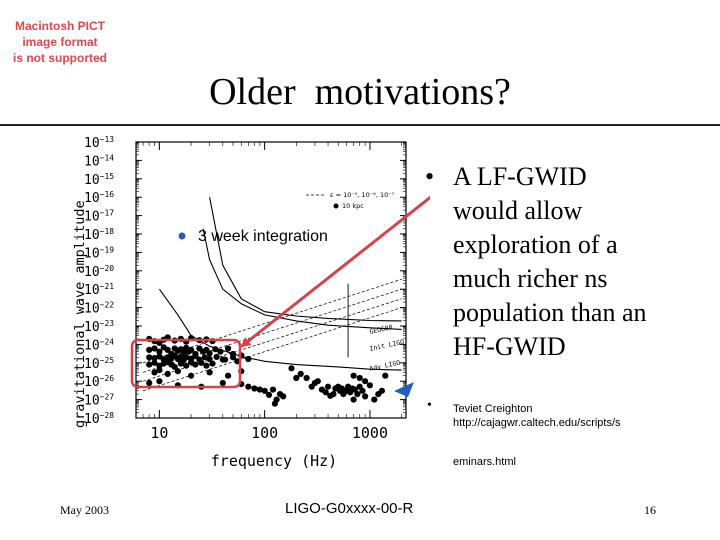 The width and height of the screenshot is (720, 540). Describe the element at coordinates (362, 195) in the screenshot. I see `legend-dash-label: ε = 10⁻⁵, 10⁻⁶, 10⁻⁷` at that location.